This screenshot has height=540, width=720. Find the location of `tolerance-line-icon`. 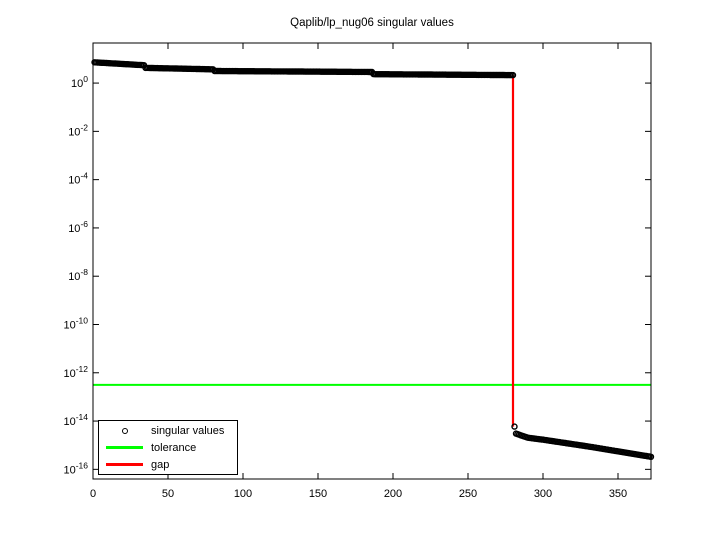

tolerance-line-icon is located at coordinates (124, 447).